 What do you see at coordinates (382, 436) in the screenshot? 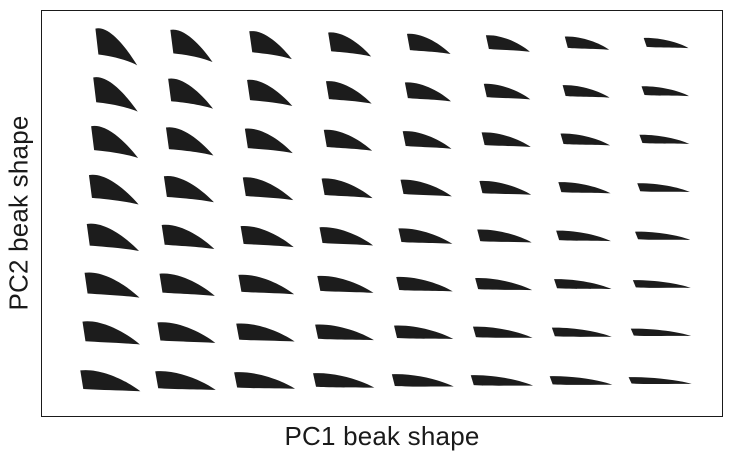
I see `x-axis-label: PC1 beak shape` at bounding box center [382, 436].